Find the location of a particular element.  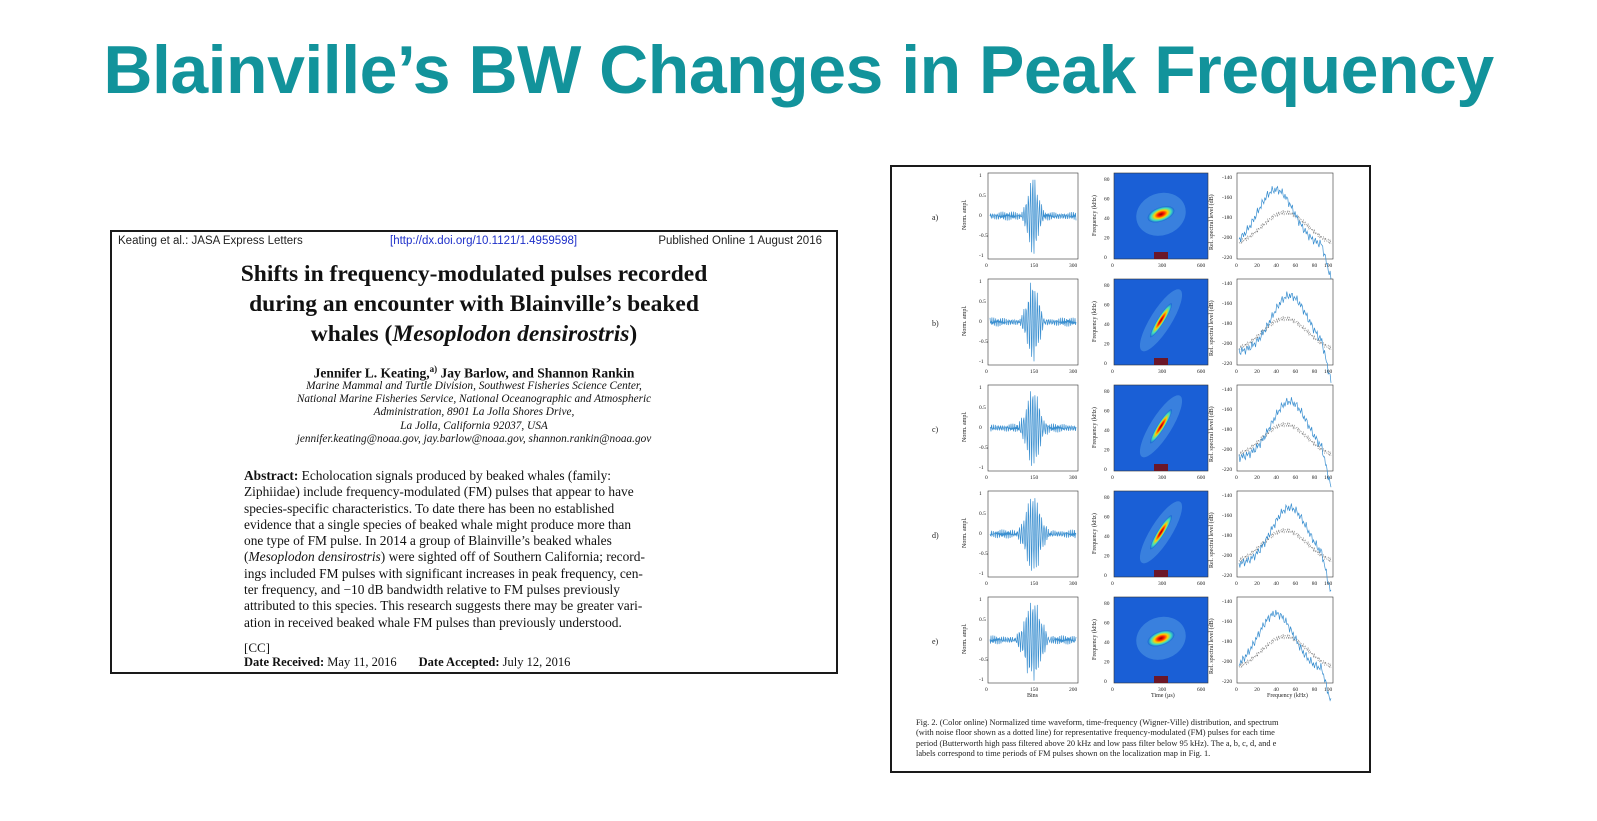

spectrum-ytick: -140 is located at coordinates (1227, 178).